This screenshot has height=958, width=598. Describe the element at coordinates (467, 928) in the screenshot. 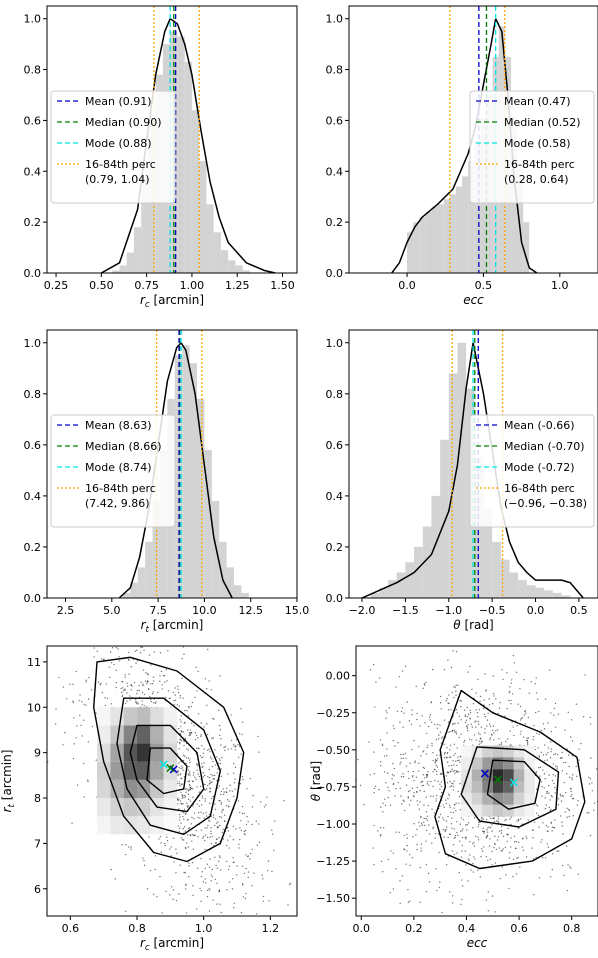

I see `x-tick-label: 0.4` at that location.